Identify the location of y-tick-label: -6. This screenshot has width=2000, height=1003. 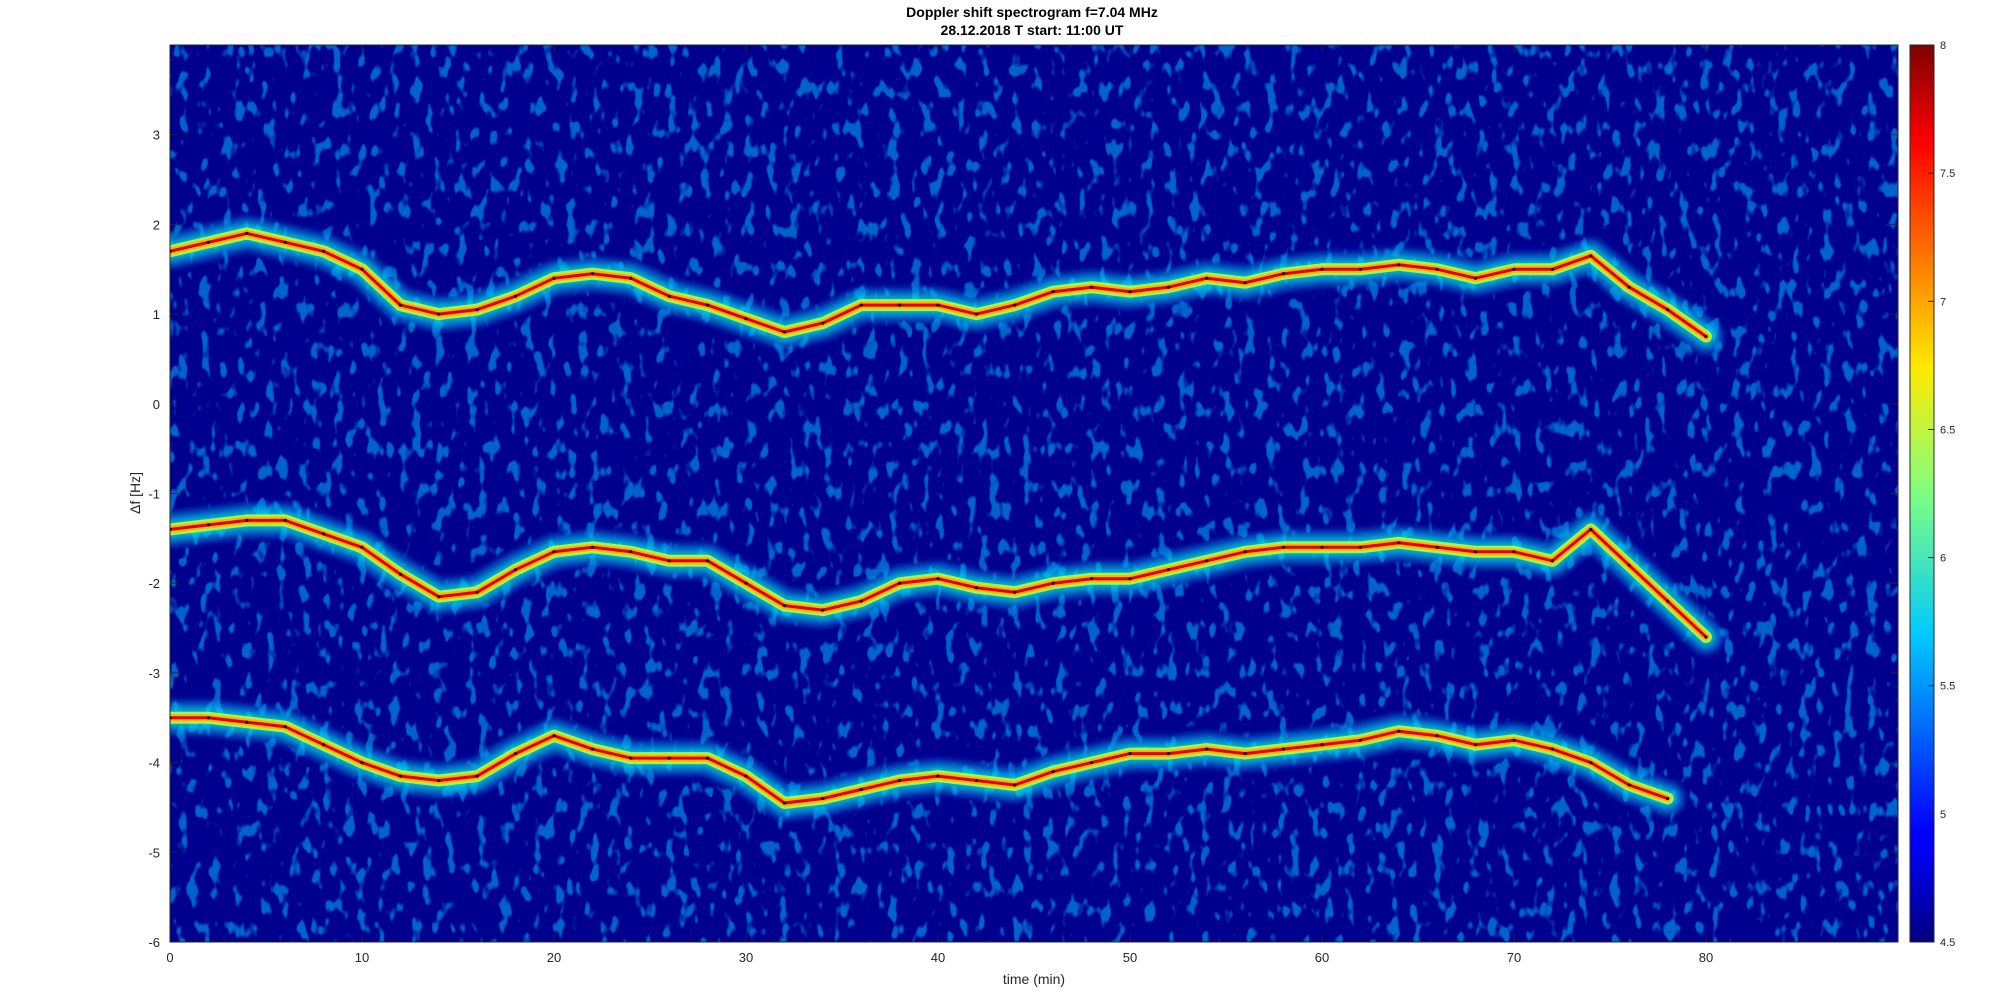
(154, 942).